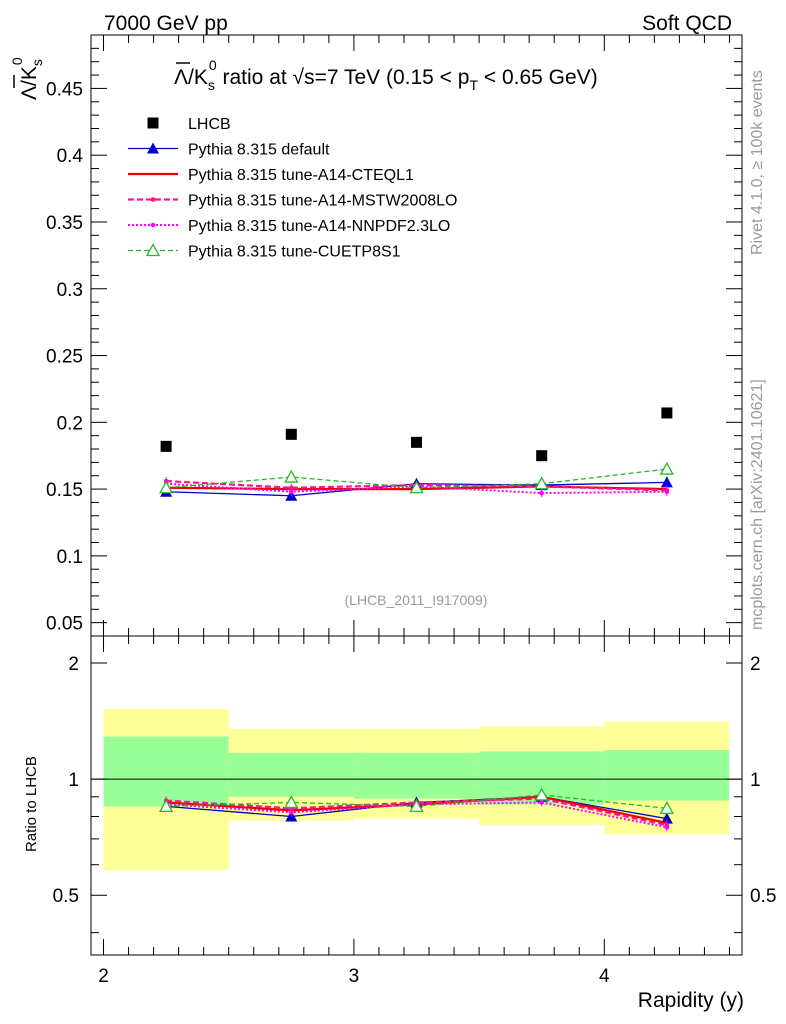  I want to click on ratio-series, so click(416, 809).